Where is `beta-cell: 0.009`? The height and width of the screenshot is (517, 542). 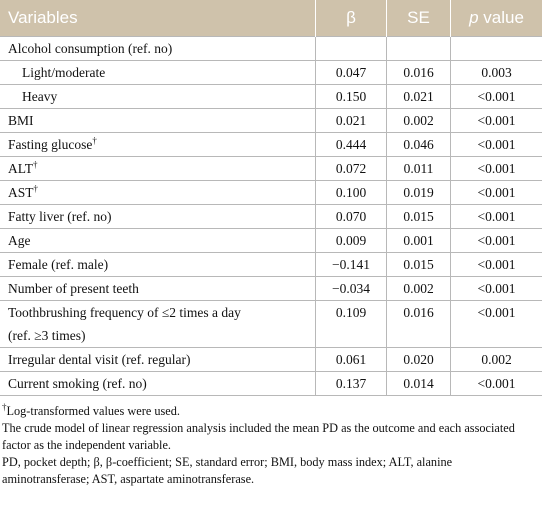 beta-cell: 0.009 is located at coordinates (351, 240).